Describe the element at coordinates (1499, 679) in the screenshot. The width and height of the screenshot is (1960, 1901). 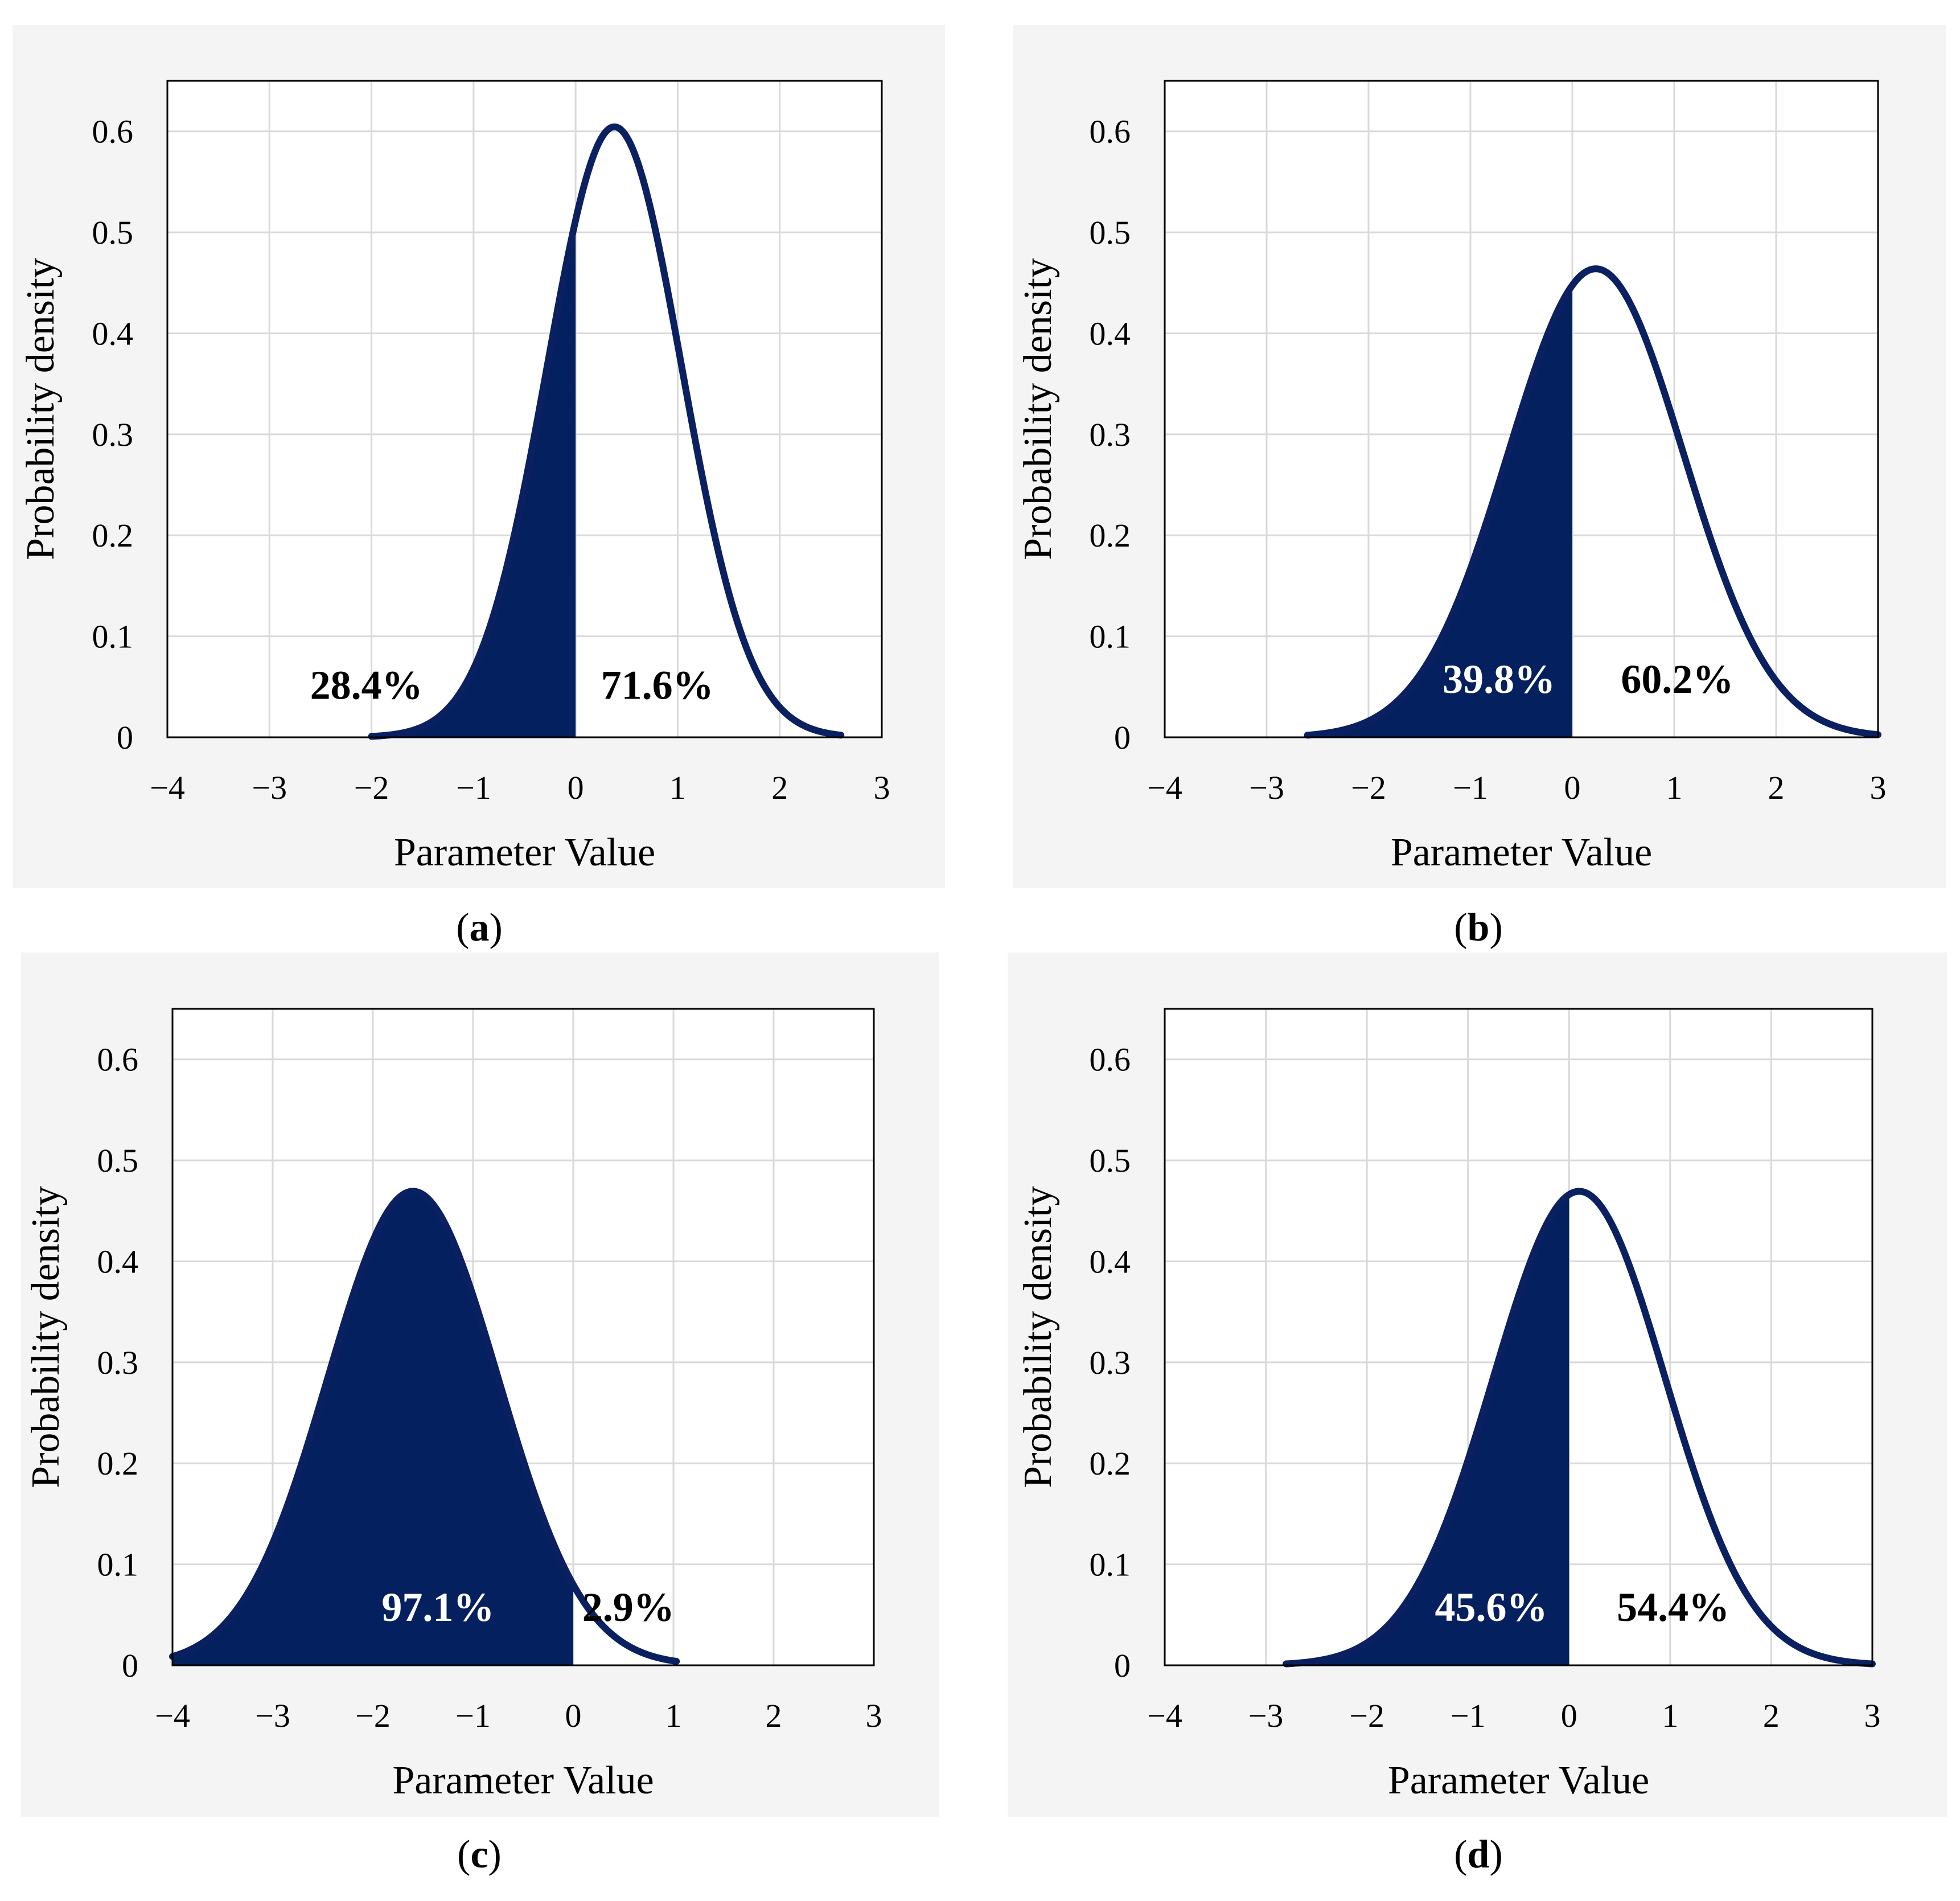
I see `percentage-label: 39.8%` at that location.